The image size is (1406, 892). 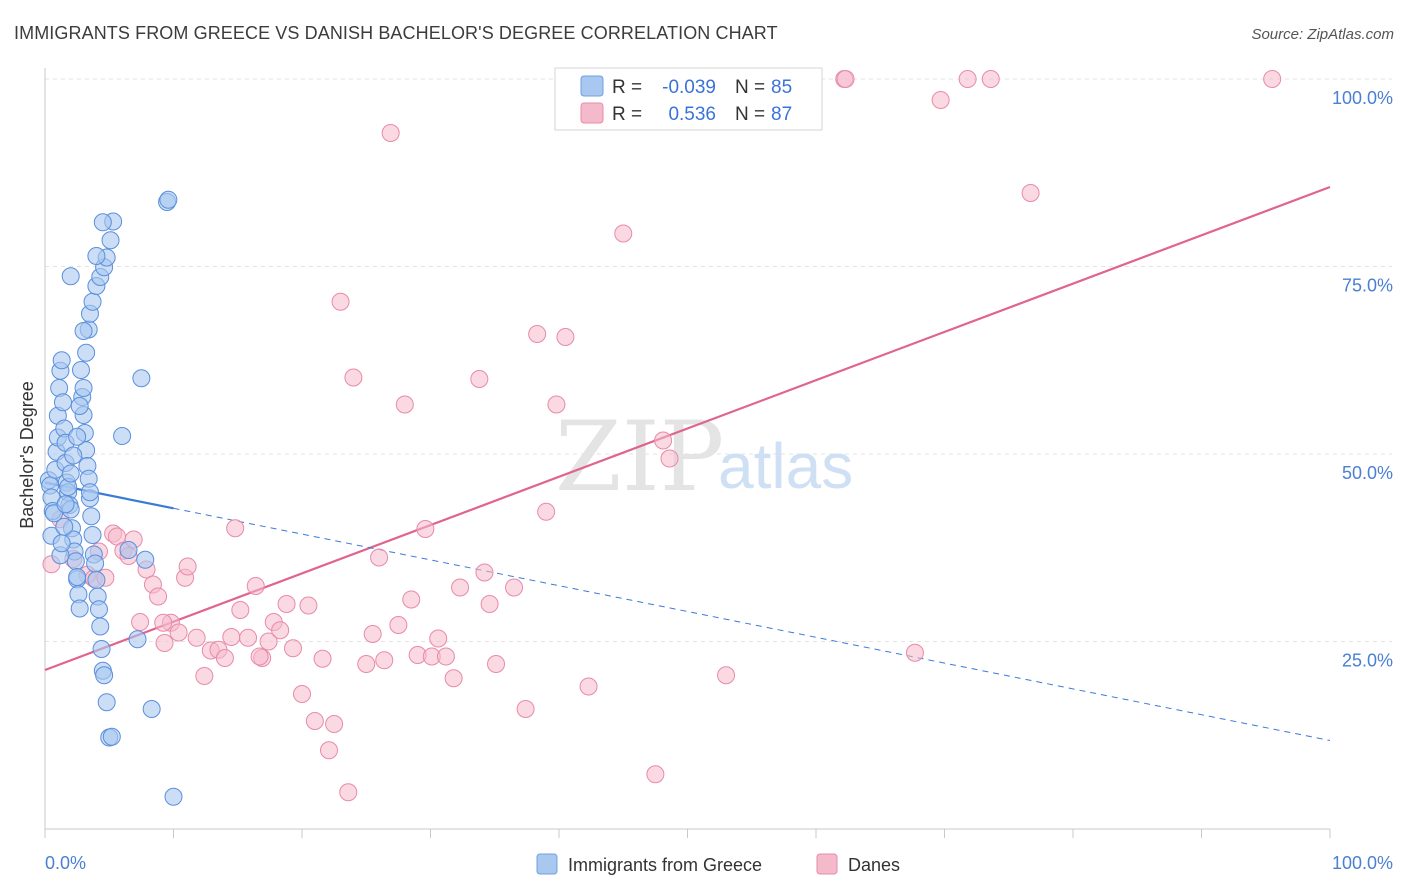 What do you see at coordinates (27, 455) in the screenshot?
I see `y-axis-title: Bachelor's Degree` at bounding box center [27, 455].